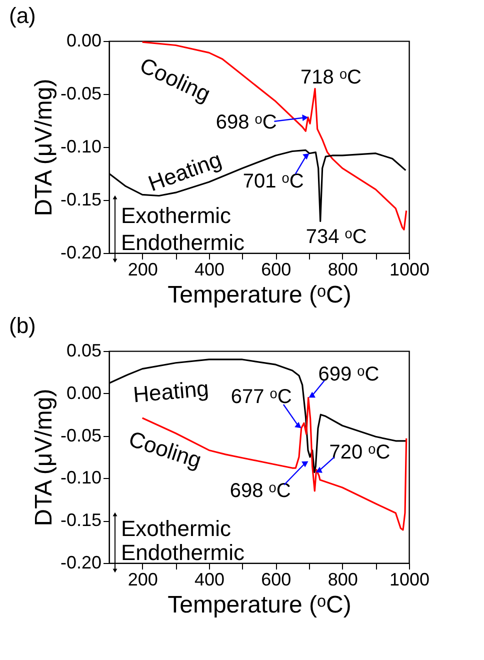 Image resolution: width=484 pixels, height=660 pixels. What do you see at coordinates (349, 375) in the screenshot?
I see `annotation: 699 ᵒC` at bounding box center [349, 375].